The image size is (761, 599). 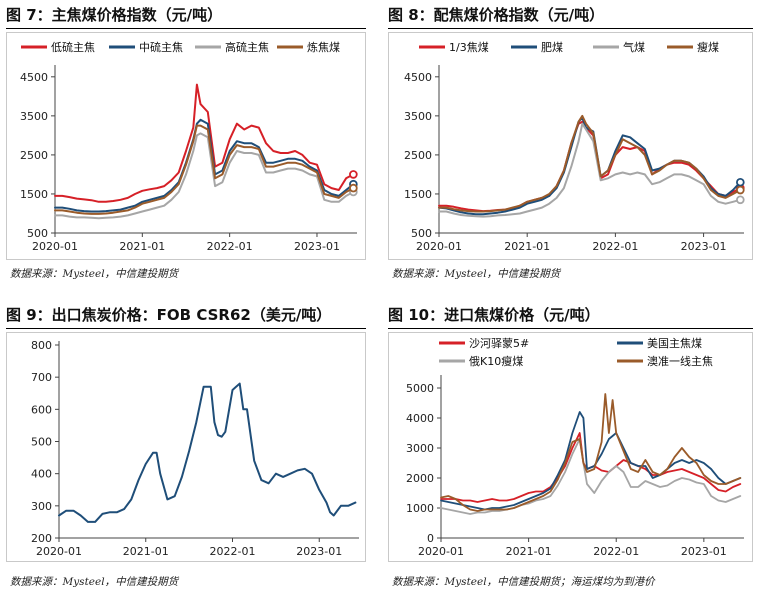 I want to click on legend-label-4: 瘦煤, so click(x=708, y=47).